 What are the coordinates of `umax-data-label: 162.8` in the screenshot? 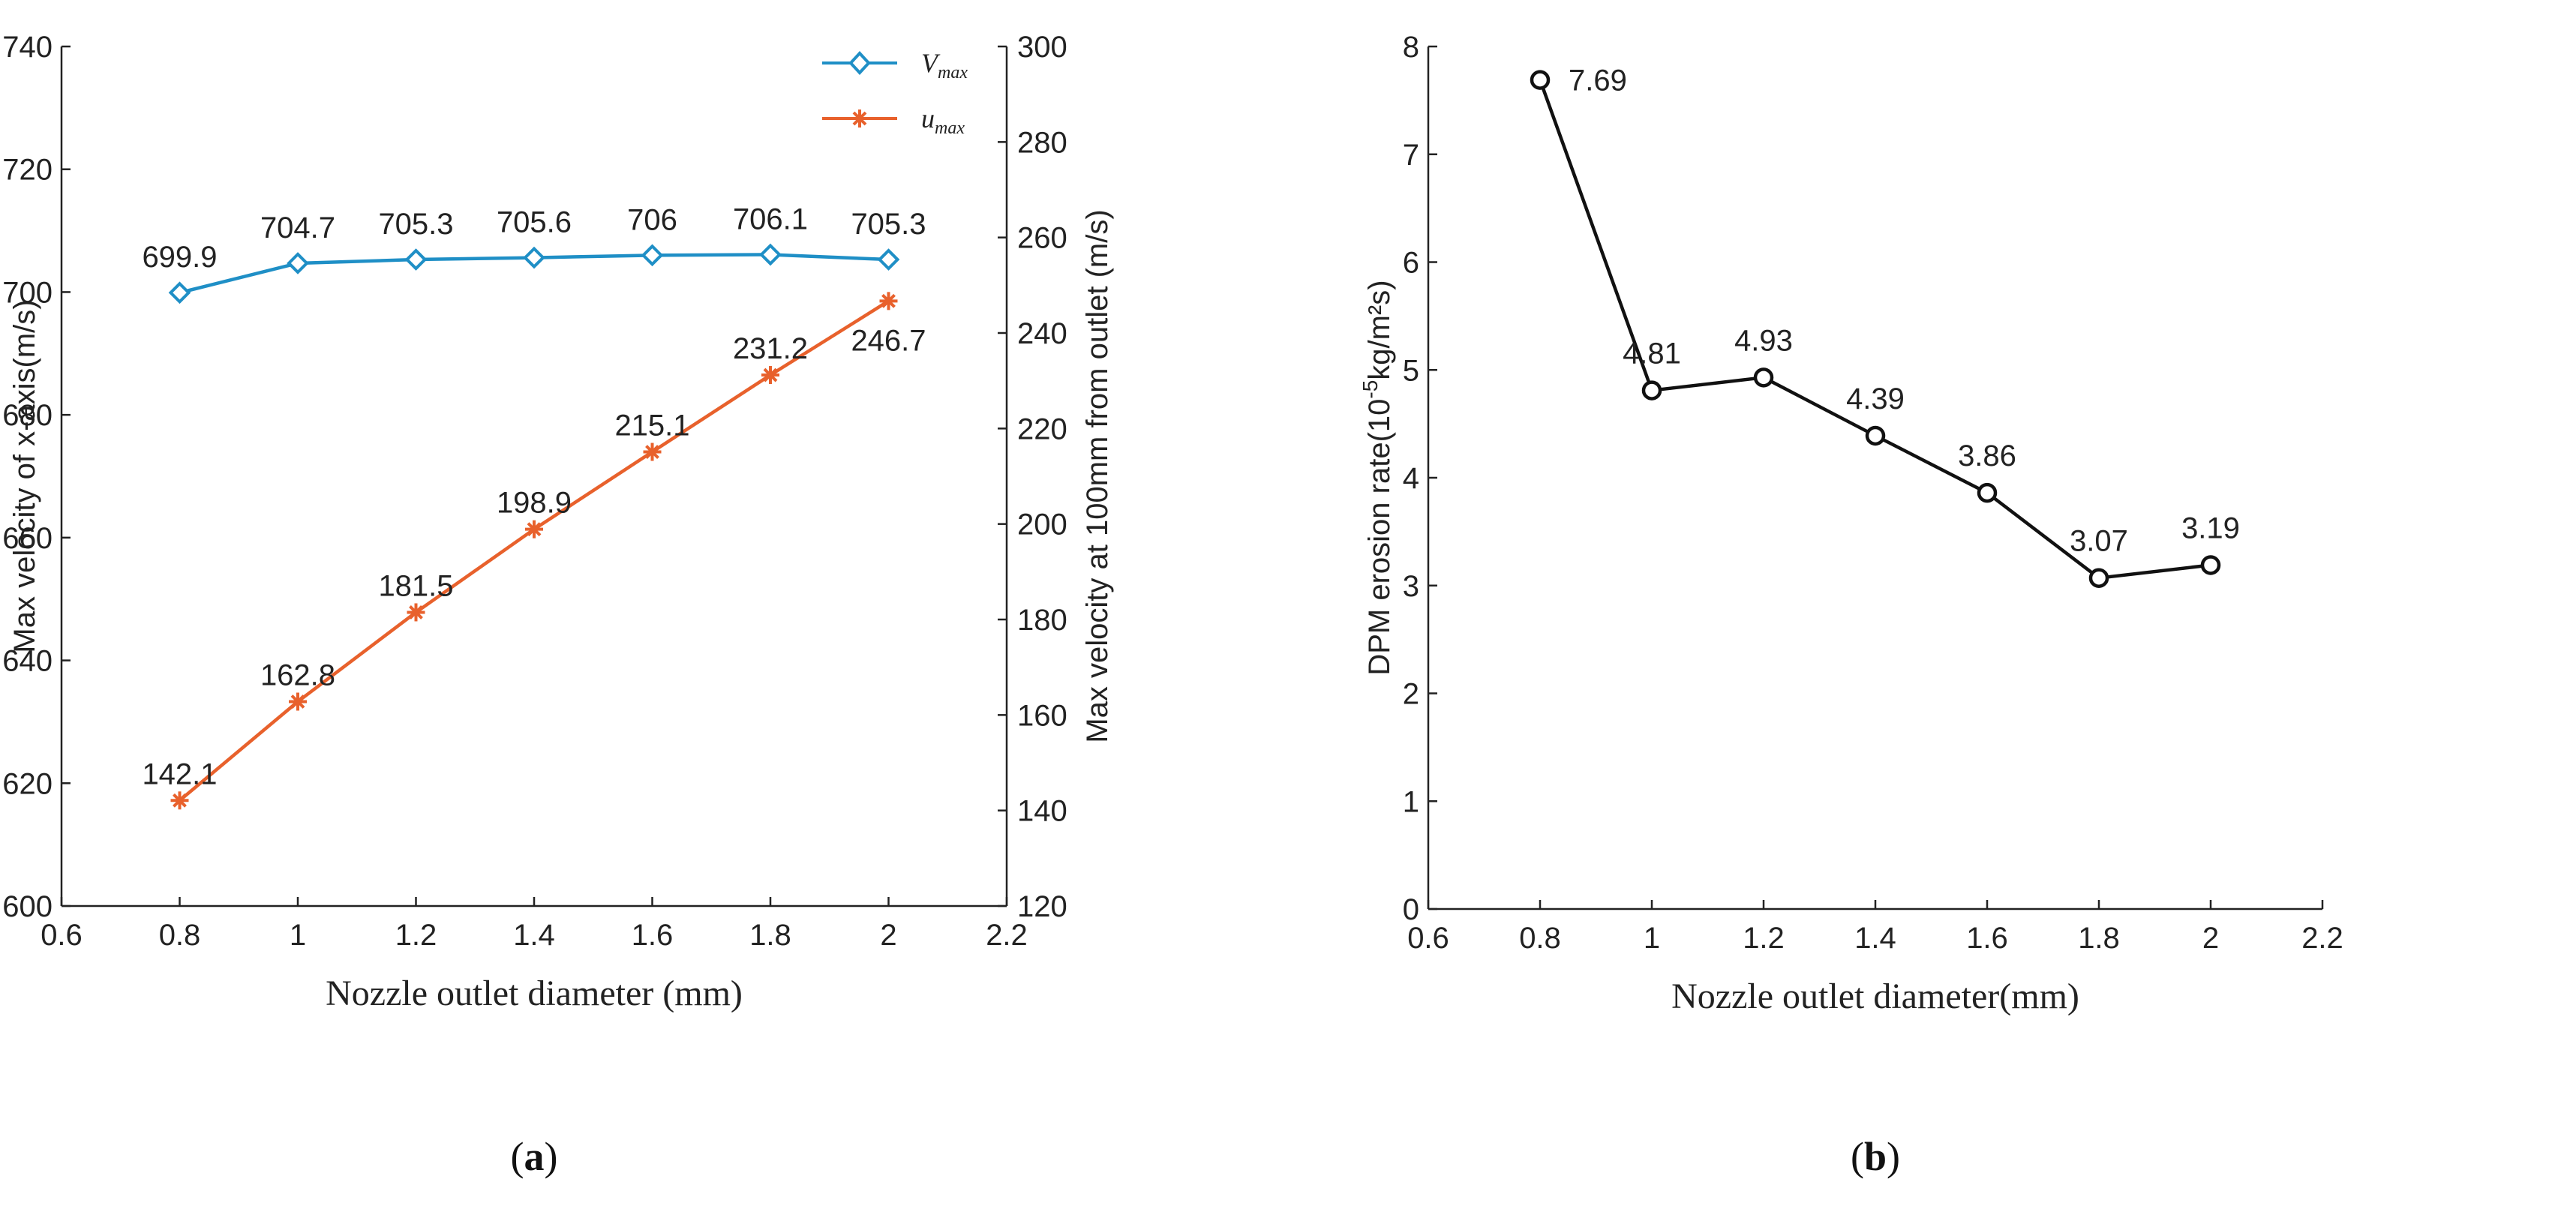 It's located at (297, 675).